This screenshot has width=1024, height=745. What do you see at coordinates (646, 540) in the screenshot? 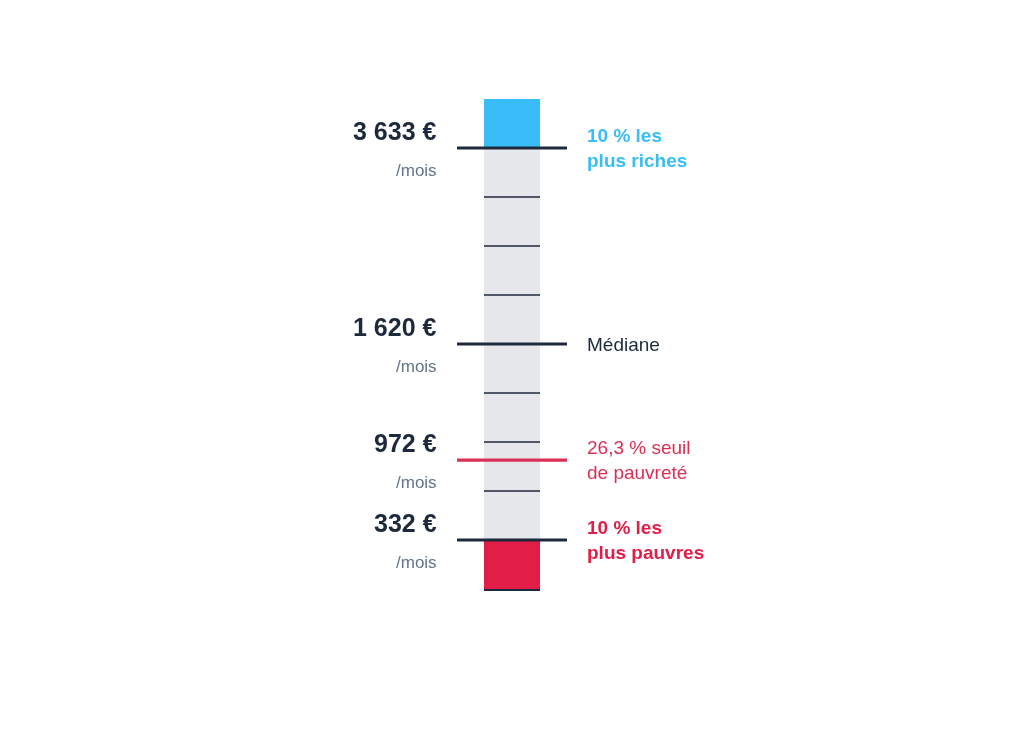
I see `text: 10 % les plus pauvres` at bounding box center [646, 540].